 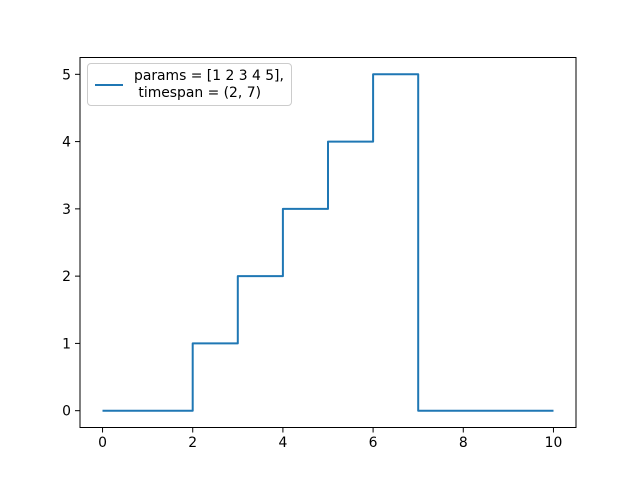 What do you see at coordinates (66, 210) in the screenshot?
I see `y-tick-label: 3` at bounding box center [66, 210].